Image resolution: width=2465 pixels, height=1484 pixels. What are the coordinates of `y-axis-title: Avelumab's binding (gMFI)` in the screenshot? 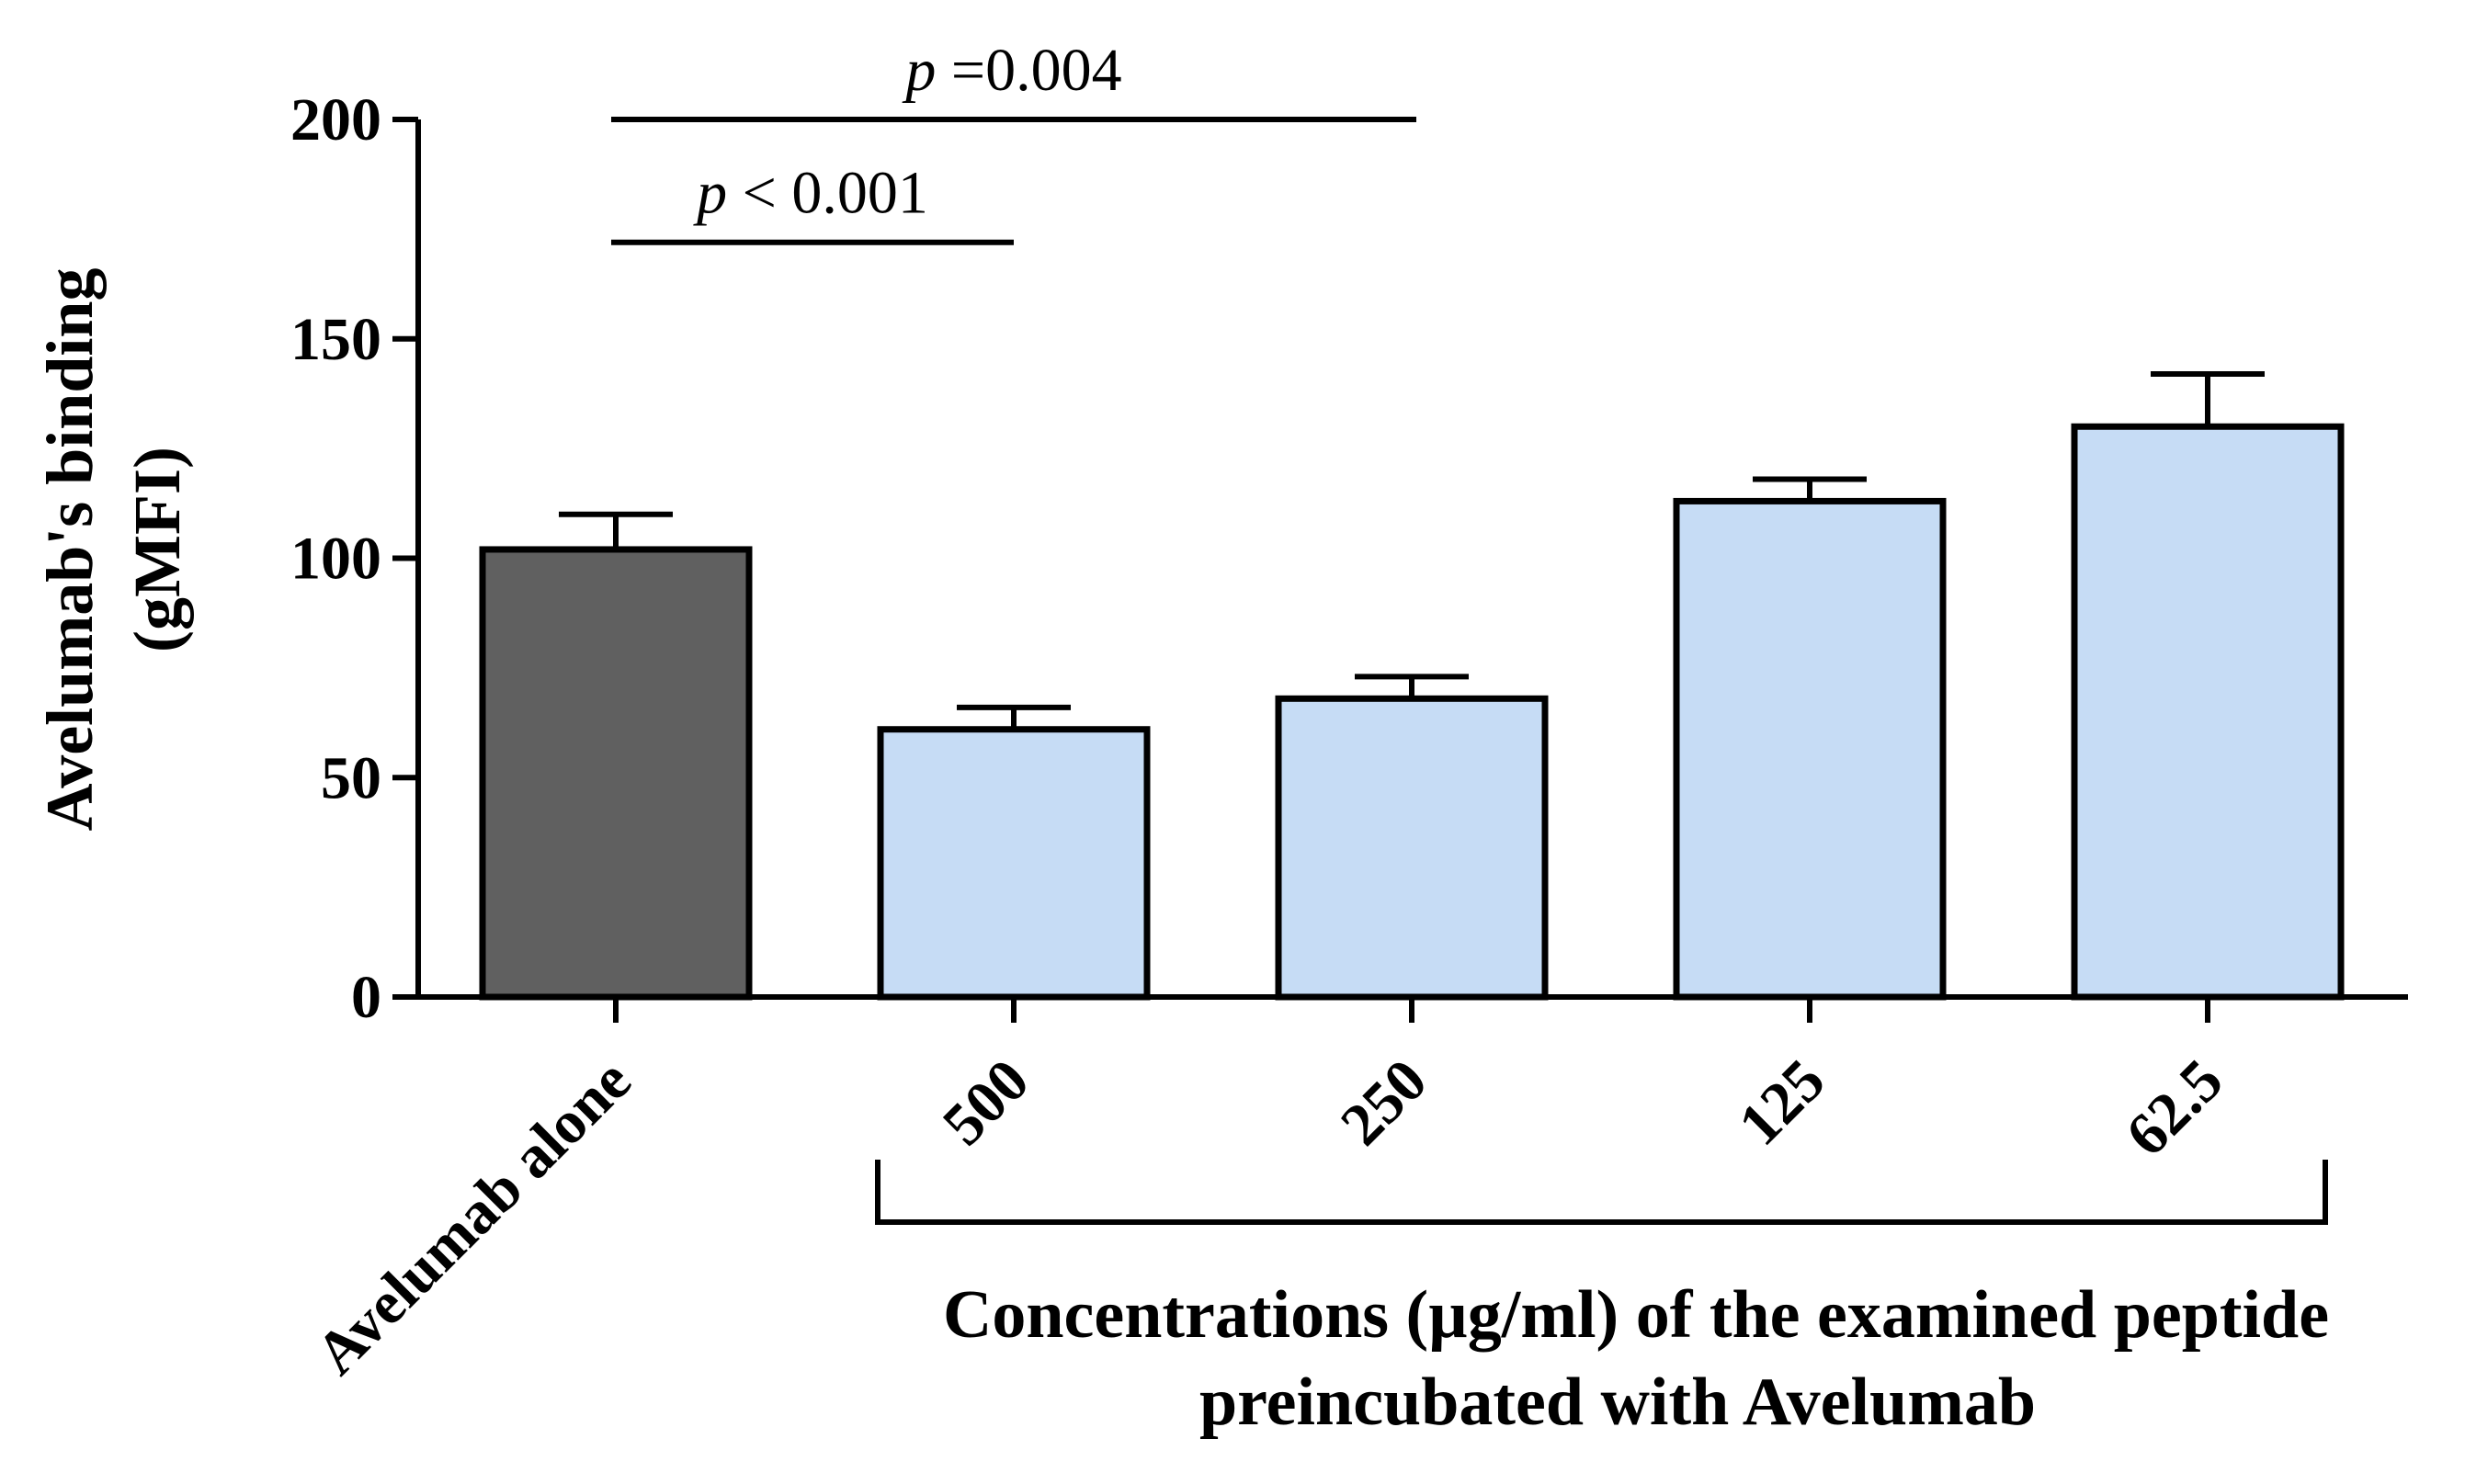 It's located at (113, 550).